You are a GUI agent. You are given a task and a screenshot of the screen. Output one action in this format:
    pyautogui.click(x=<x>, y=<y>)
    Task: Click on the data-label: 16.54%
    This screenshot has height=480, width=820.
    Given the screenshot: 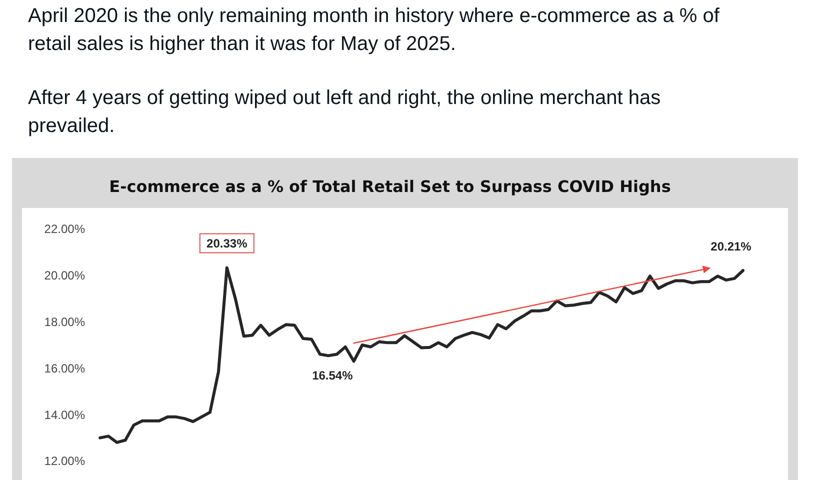 What is the action you would take?
    pyautogui.click(x=333, y=375)
    